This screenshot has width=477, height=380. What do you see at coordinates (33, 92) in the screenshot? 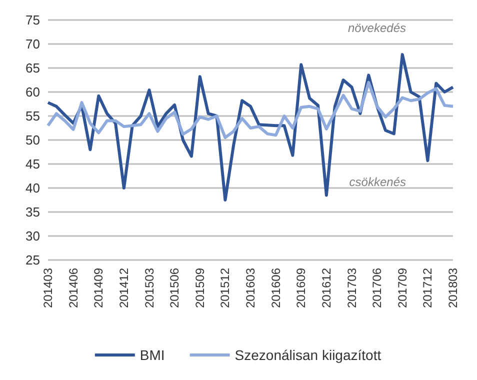
I see `y-tick-label: 60` at bounding box center [33, 92].